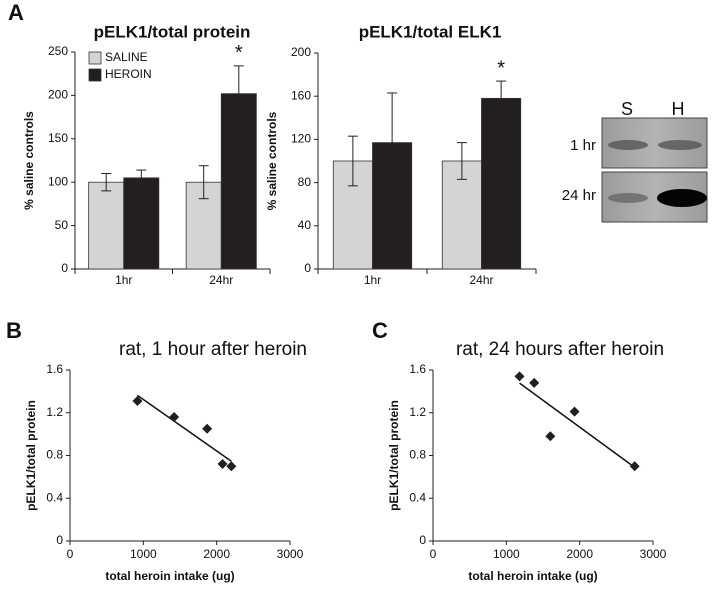 The width and height of the screenshot is (714, 591). What do you see at coordinates (583, 145) in the screenshot?
I see `blot-row-label: 1 hr` at bounding box center [583, 145].